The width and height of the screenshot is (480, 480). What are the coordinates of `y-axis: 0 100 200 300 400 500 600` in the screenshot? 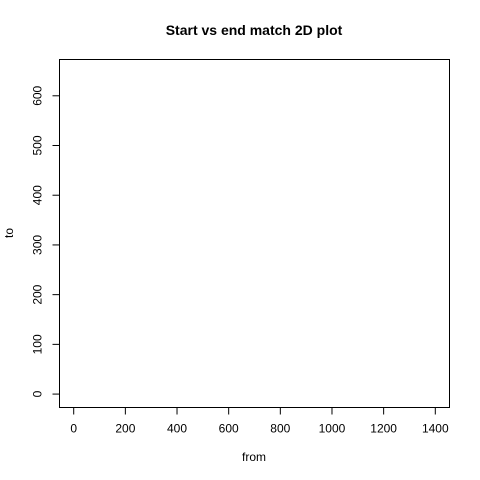 It's located at (45, 241).